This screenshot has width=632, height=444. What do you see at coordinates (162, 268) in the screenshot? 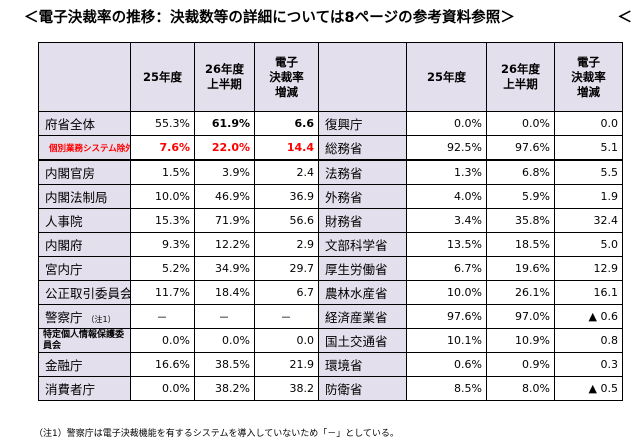
I see `cell-fy25: 5.2%` at bounding box center [162, 268].